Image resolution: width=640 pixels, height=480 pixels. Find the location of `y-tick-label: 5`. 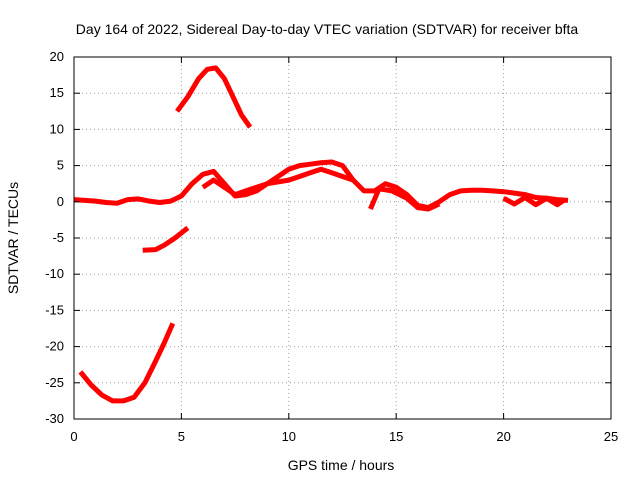

y-tick-label: 5 is located at coordinates (60, 165).